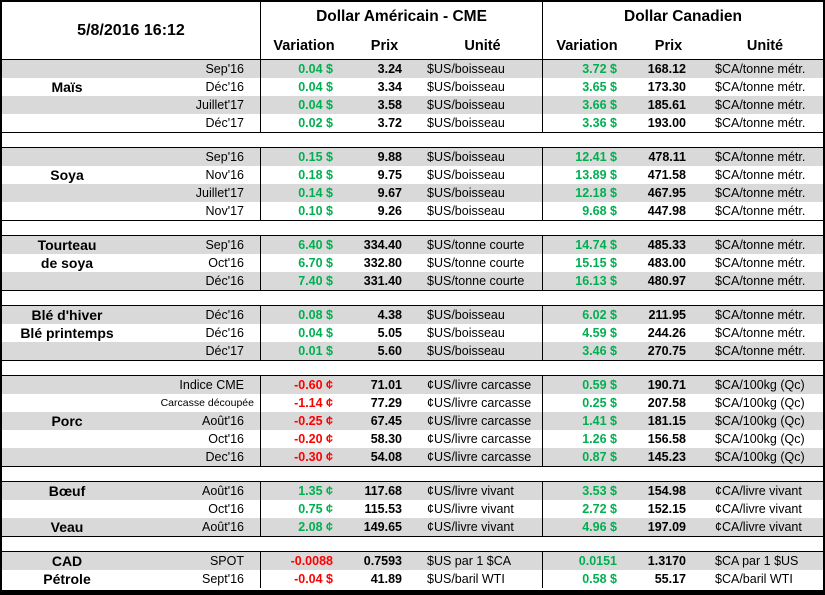  What do you see at coordinates (67, 333) in the screenshot?
I see `commodity-name: Blé printemps` at bounding box center [67, 333].